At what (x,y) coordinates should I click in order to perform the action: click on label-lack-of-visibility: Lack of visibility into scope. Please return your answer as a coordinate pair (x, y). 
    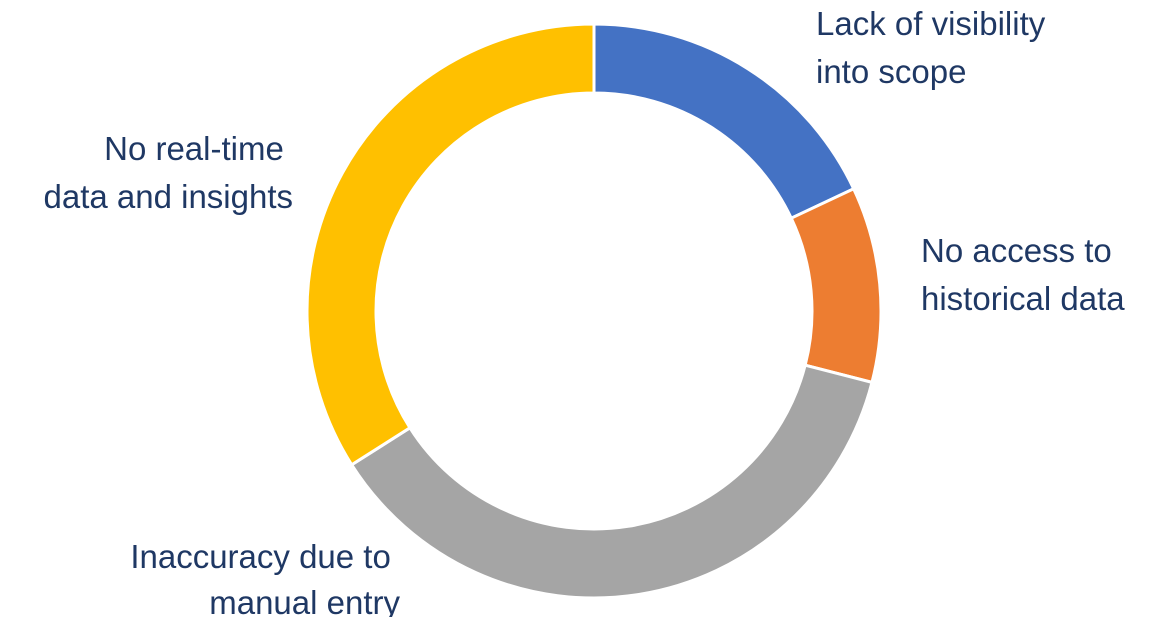
    Looking at the image, I should click on (935, 47).